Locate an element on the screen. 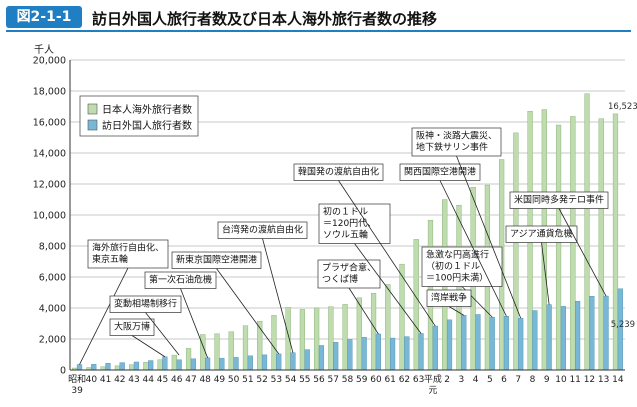 Image resolution: width=637 pixels, height=407 pixels. x-tick-label: 12 is located at coordinates (589, 380).